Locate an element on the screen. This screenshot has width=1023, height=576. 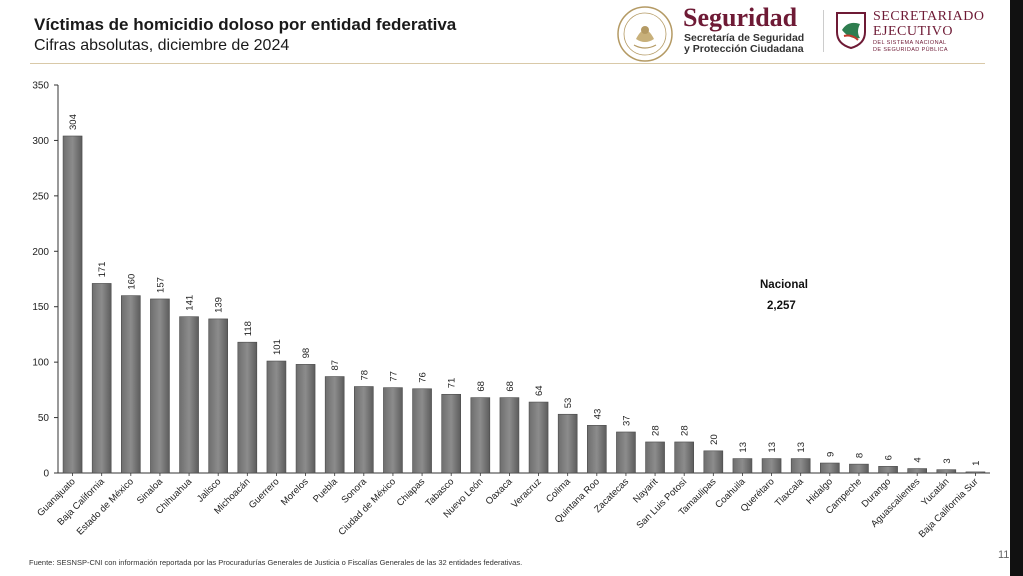
bar-value-label: 64 is located at coordinates (539, 390).